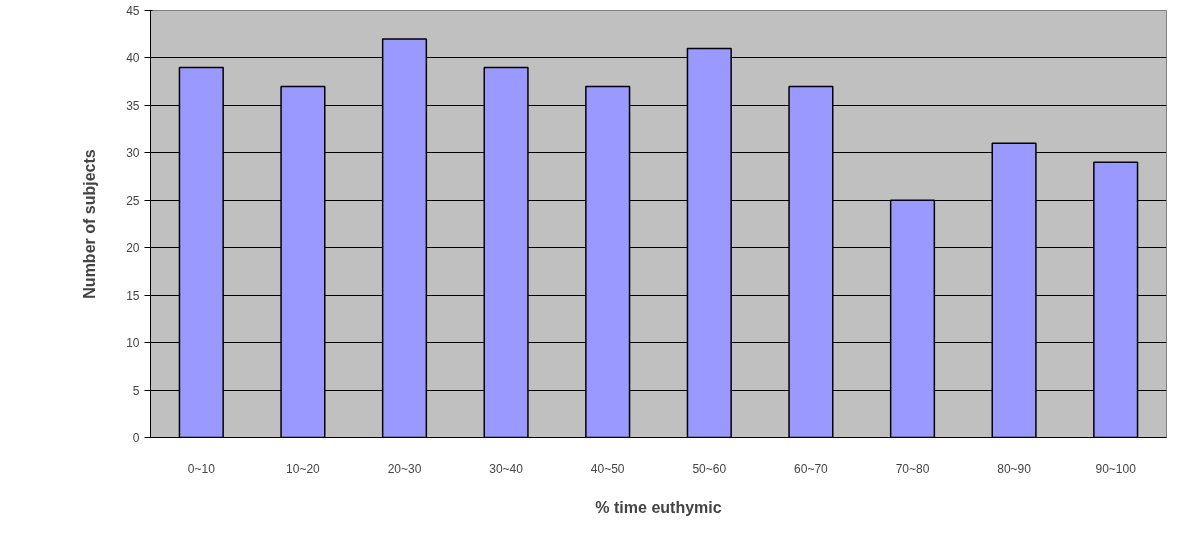 Image resolution: width=1180 pixels, height=559 pixels. What do you see at coordinates (811, 468) in the screenshot?
I see `x-tick-label: 60~70` at bounding box center [811, 468].